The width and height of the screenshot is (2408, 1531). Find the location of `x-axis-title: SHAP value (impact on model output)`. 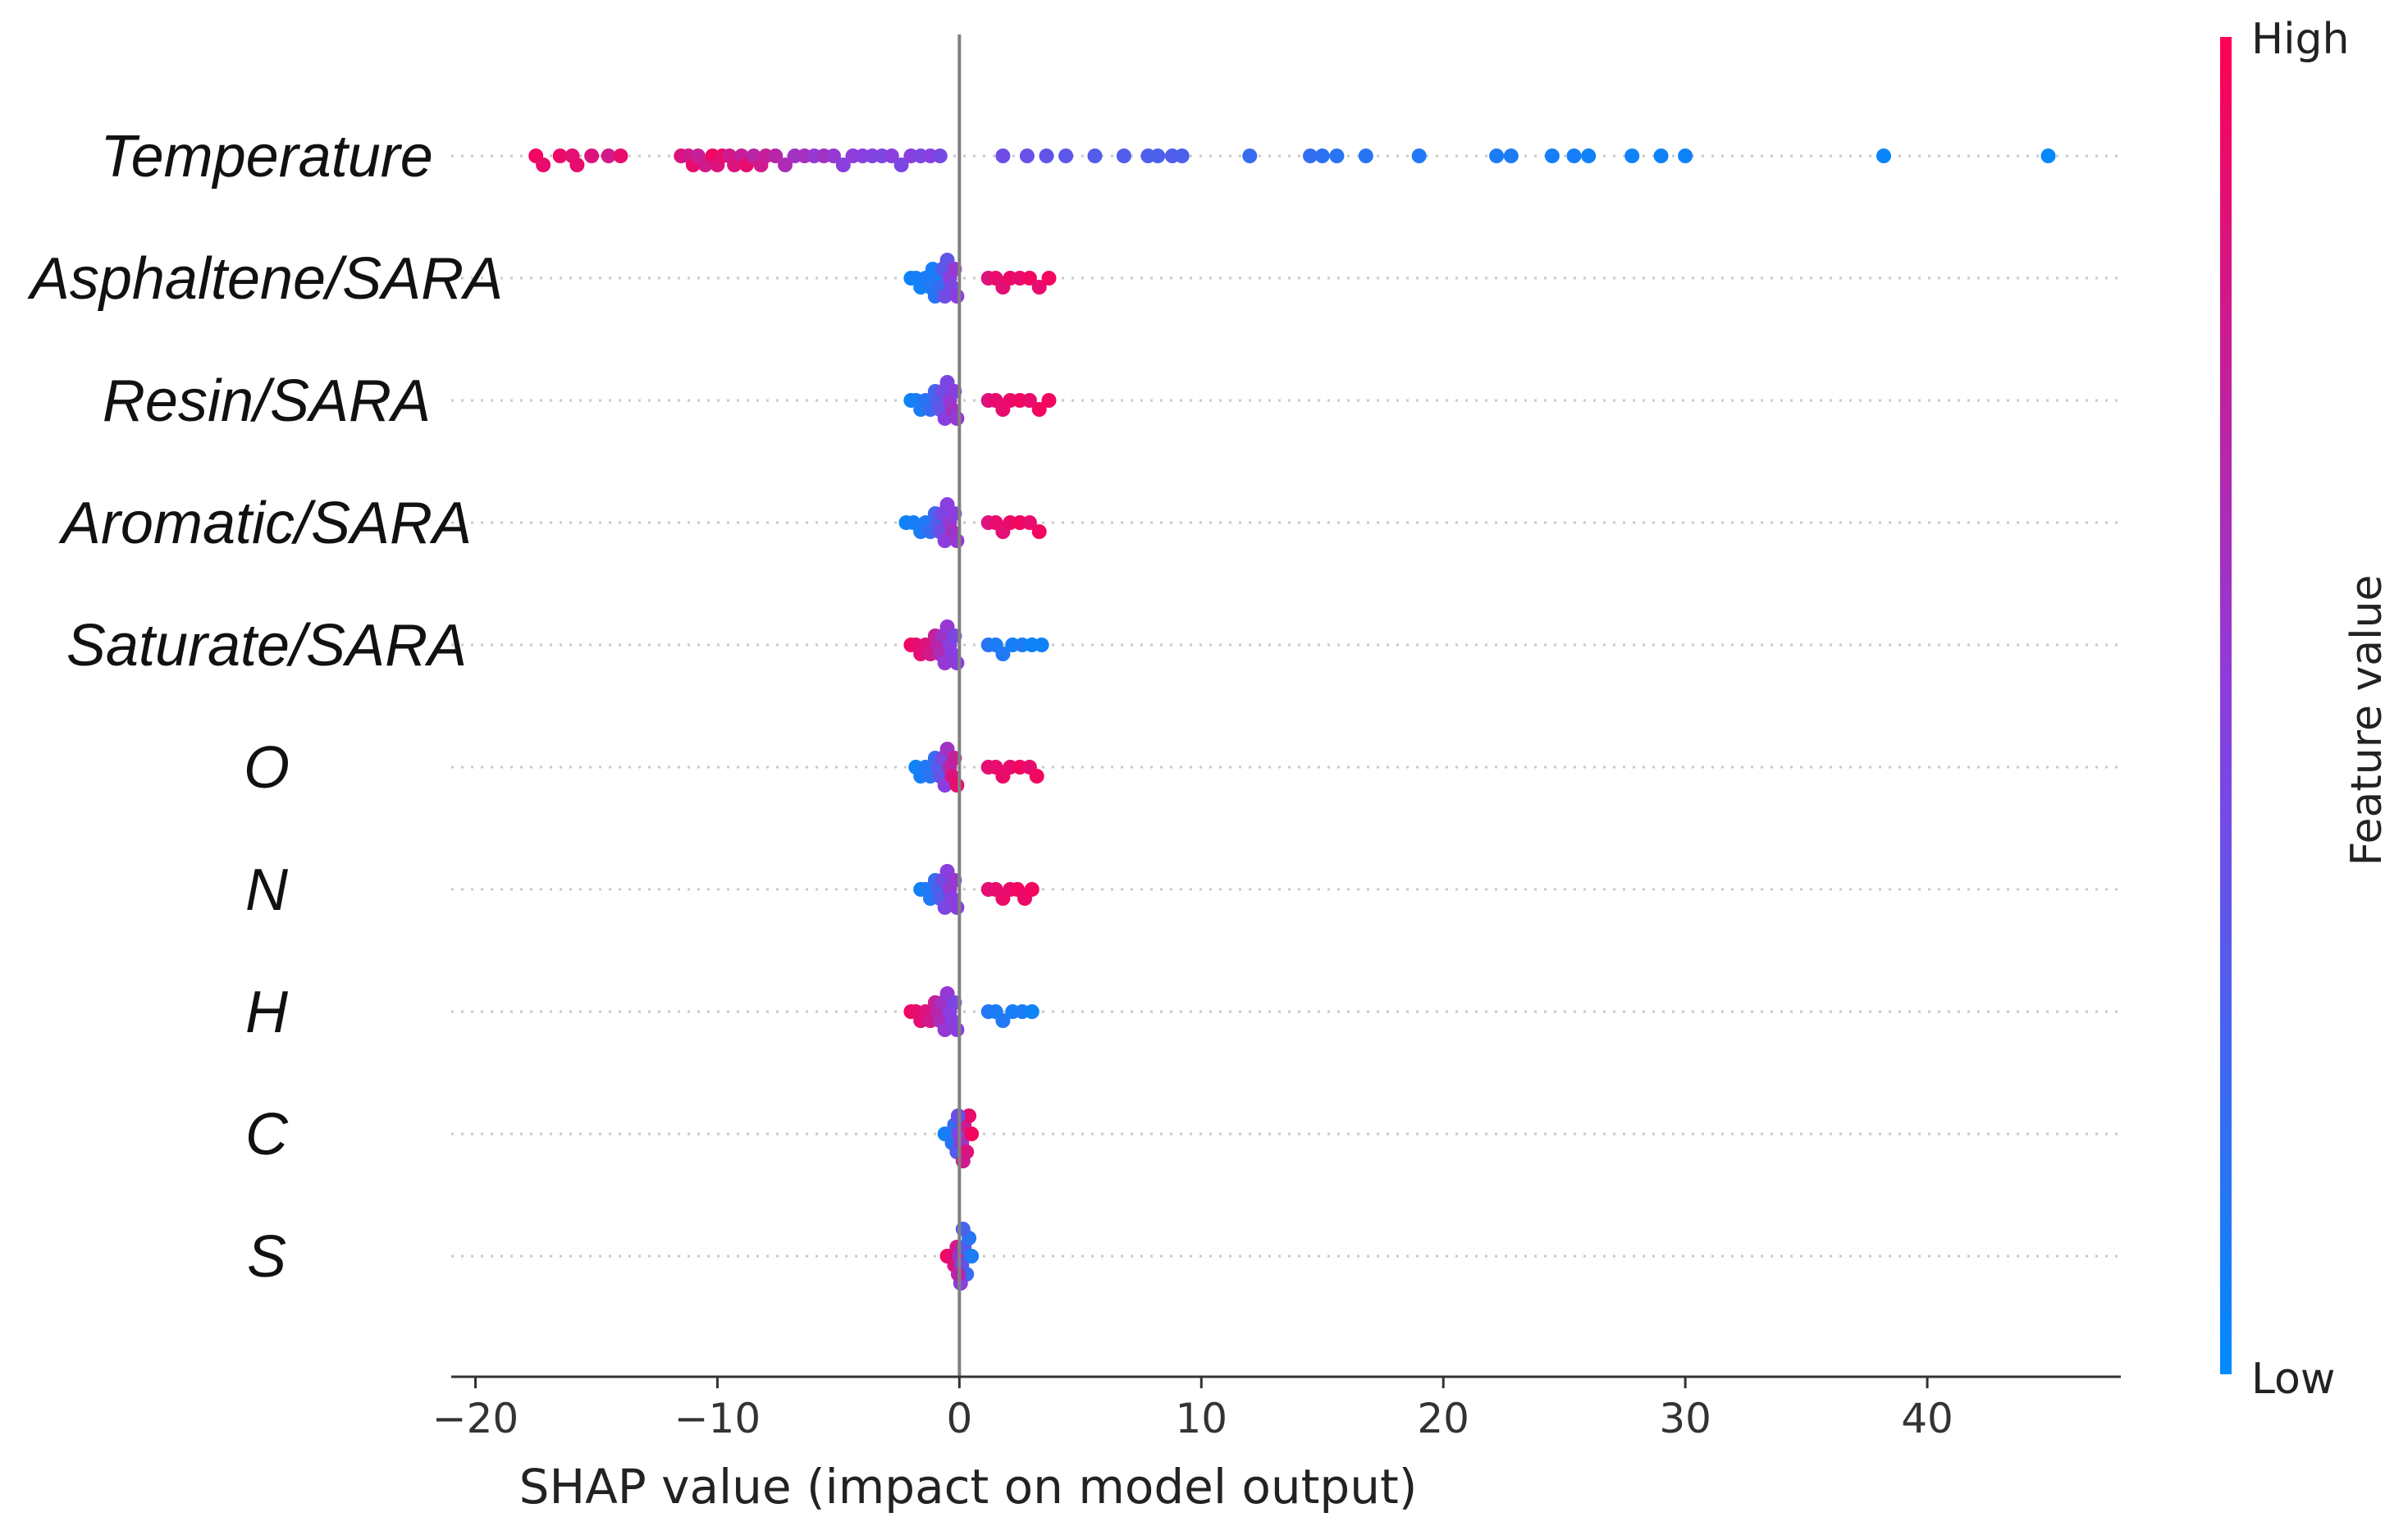

x-axis-title: SHAP value (impact on model output) is located at coordinates (968, 1487).